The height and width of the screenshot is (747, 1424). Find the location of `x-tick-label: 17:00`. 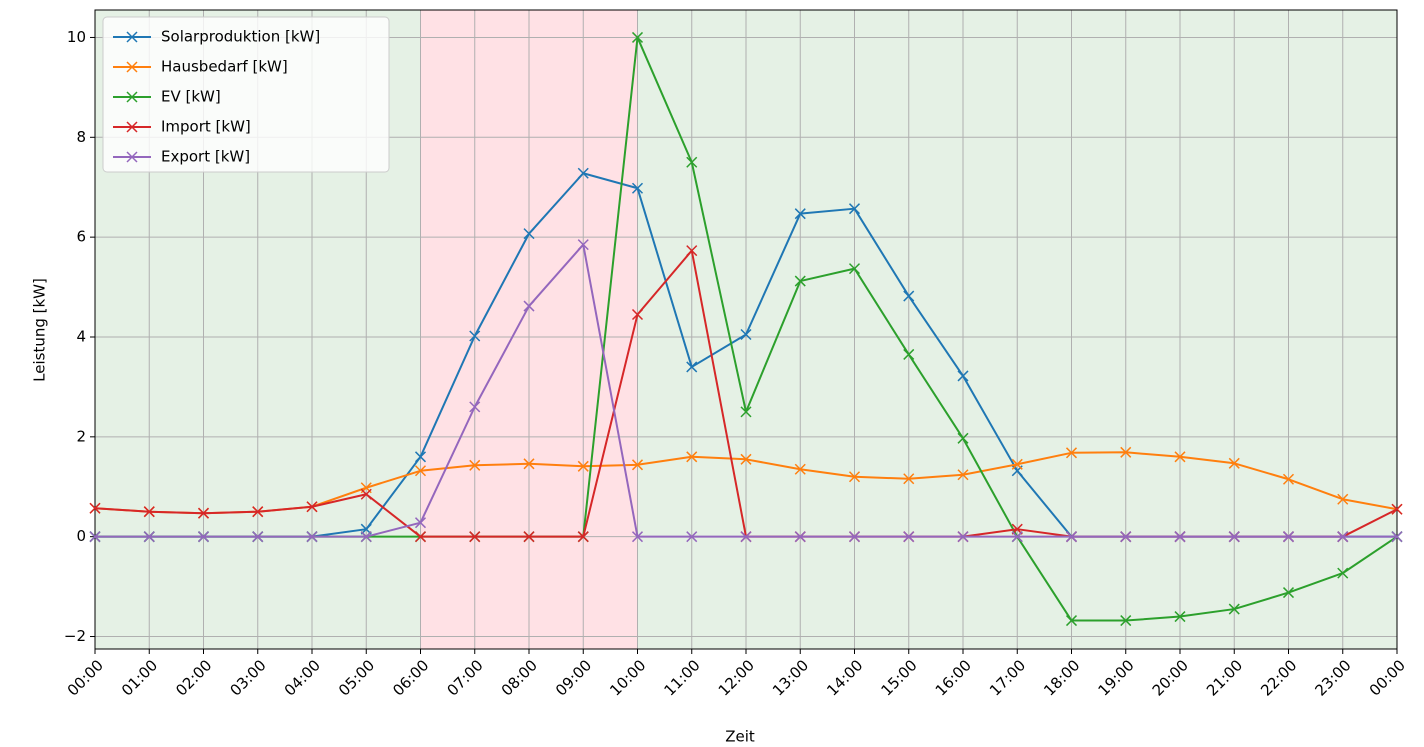

x-tick-label: 17:00 is located at coordinates (1007, 677).